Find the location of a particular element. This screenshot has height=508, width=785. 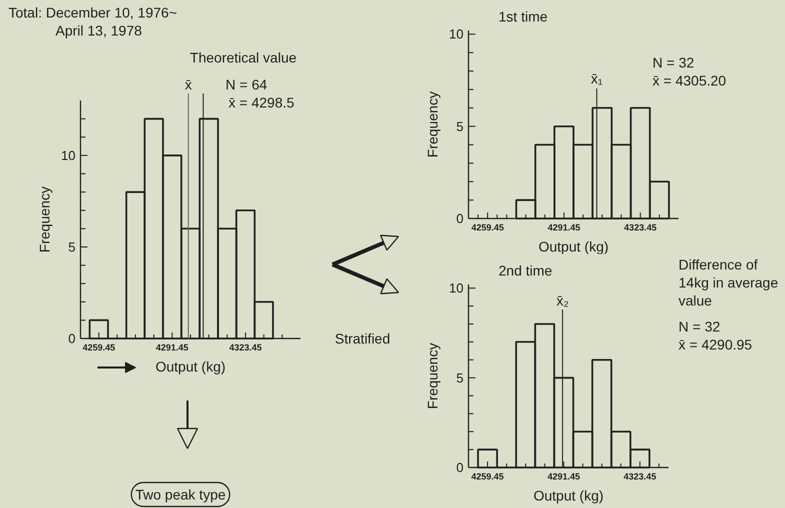

text: N = 32 is located at coordinates (699, 326).